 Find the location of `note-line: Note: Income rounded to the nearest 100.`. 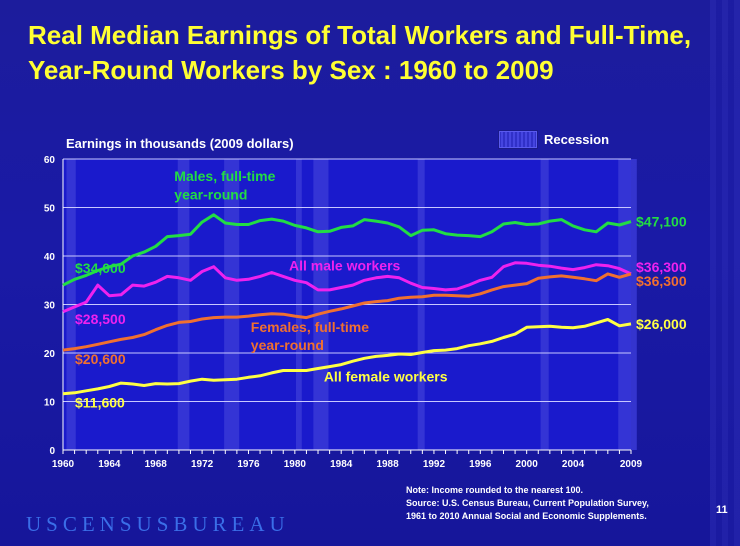

note-line: Note: Income rounded to the nearest 100. is located at coordinates (495, 490).